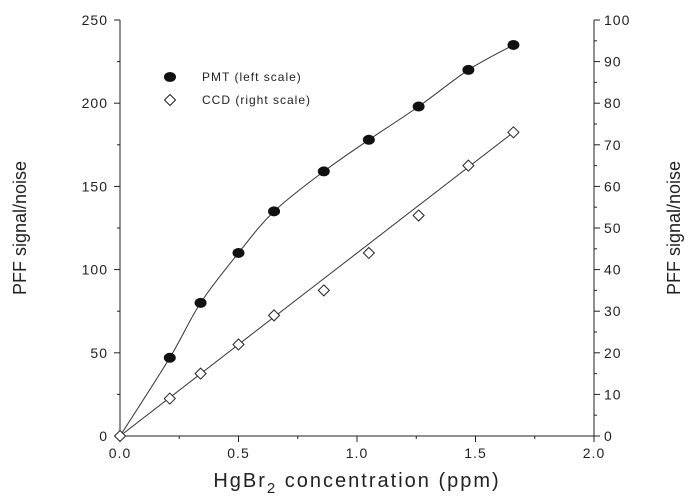 Image resolution: width=692 pixels, height=500 pixels. I want to click on y-left-tick-label: 250, so click(95, 20).